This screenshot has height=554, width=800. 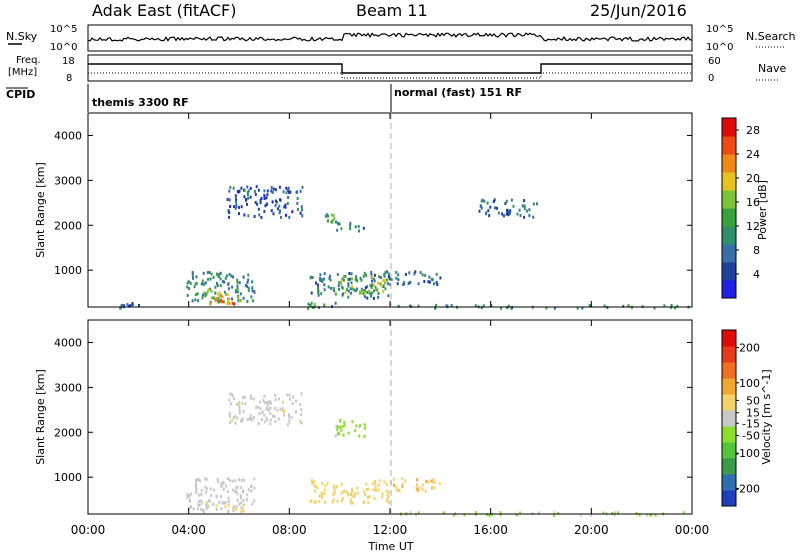 What do you see at coordinates (753, 130) in the screenshot?
I see `colorbar-tick-label: 28` at bounding box center [753, 130].